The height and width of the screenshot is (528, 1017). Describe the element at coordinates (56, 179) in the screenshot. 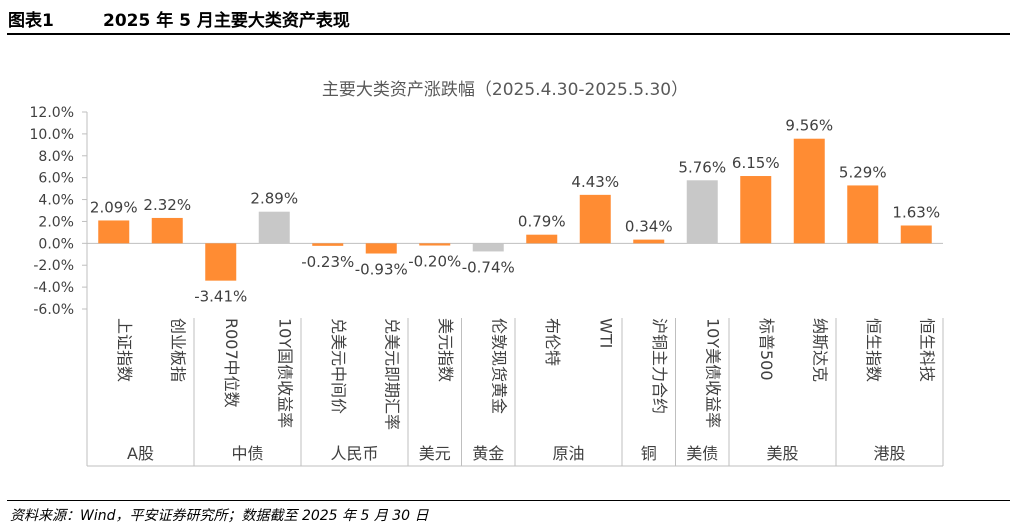

I see `y-tick-label: 6.0%` at that location.